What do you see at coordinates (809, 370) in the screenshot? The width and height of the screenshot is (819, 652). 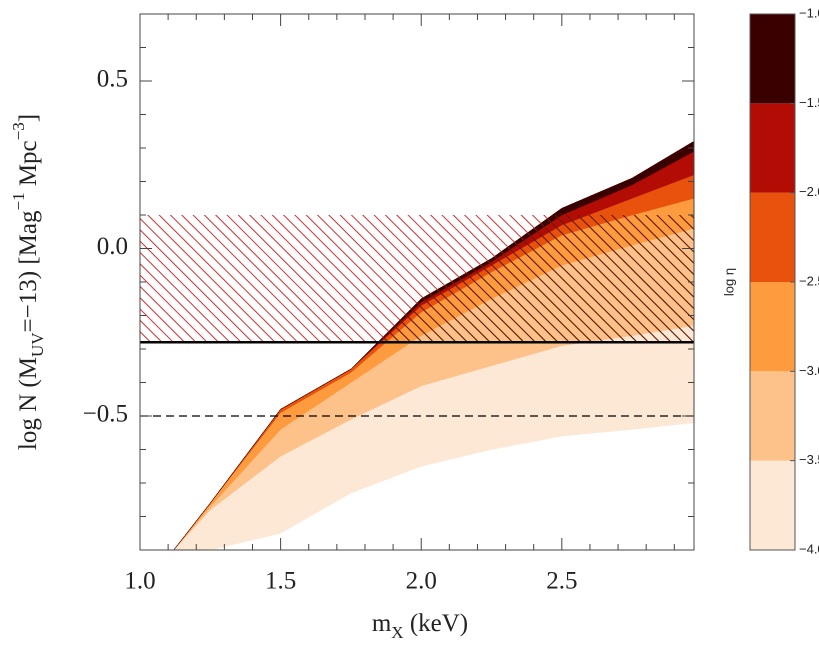 I see `colorbar-tick-label: −3.0` at bounding box center [809, 370].